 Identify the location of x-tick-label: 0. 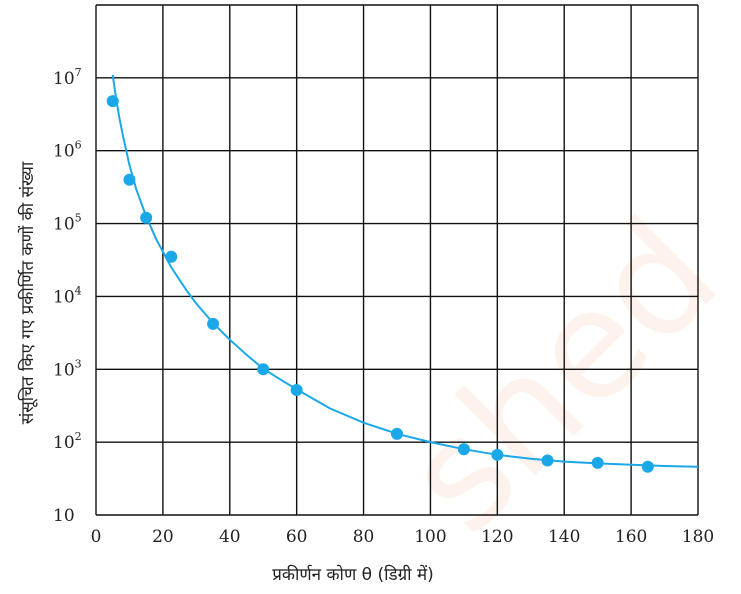
(96, 537).